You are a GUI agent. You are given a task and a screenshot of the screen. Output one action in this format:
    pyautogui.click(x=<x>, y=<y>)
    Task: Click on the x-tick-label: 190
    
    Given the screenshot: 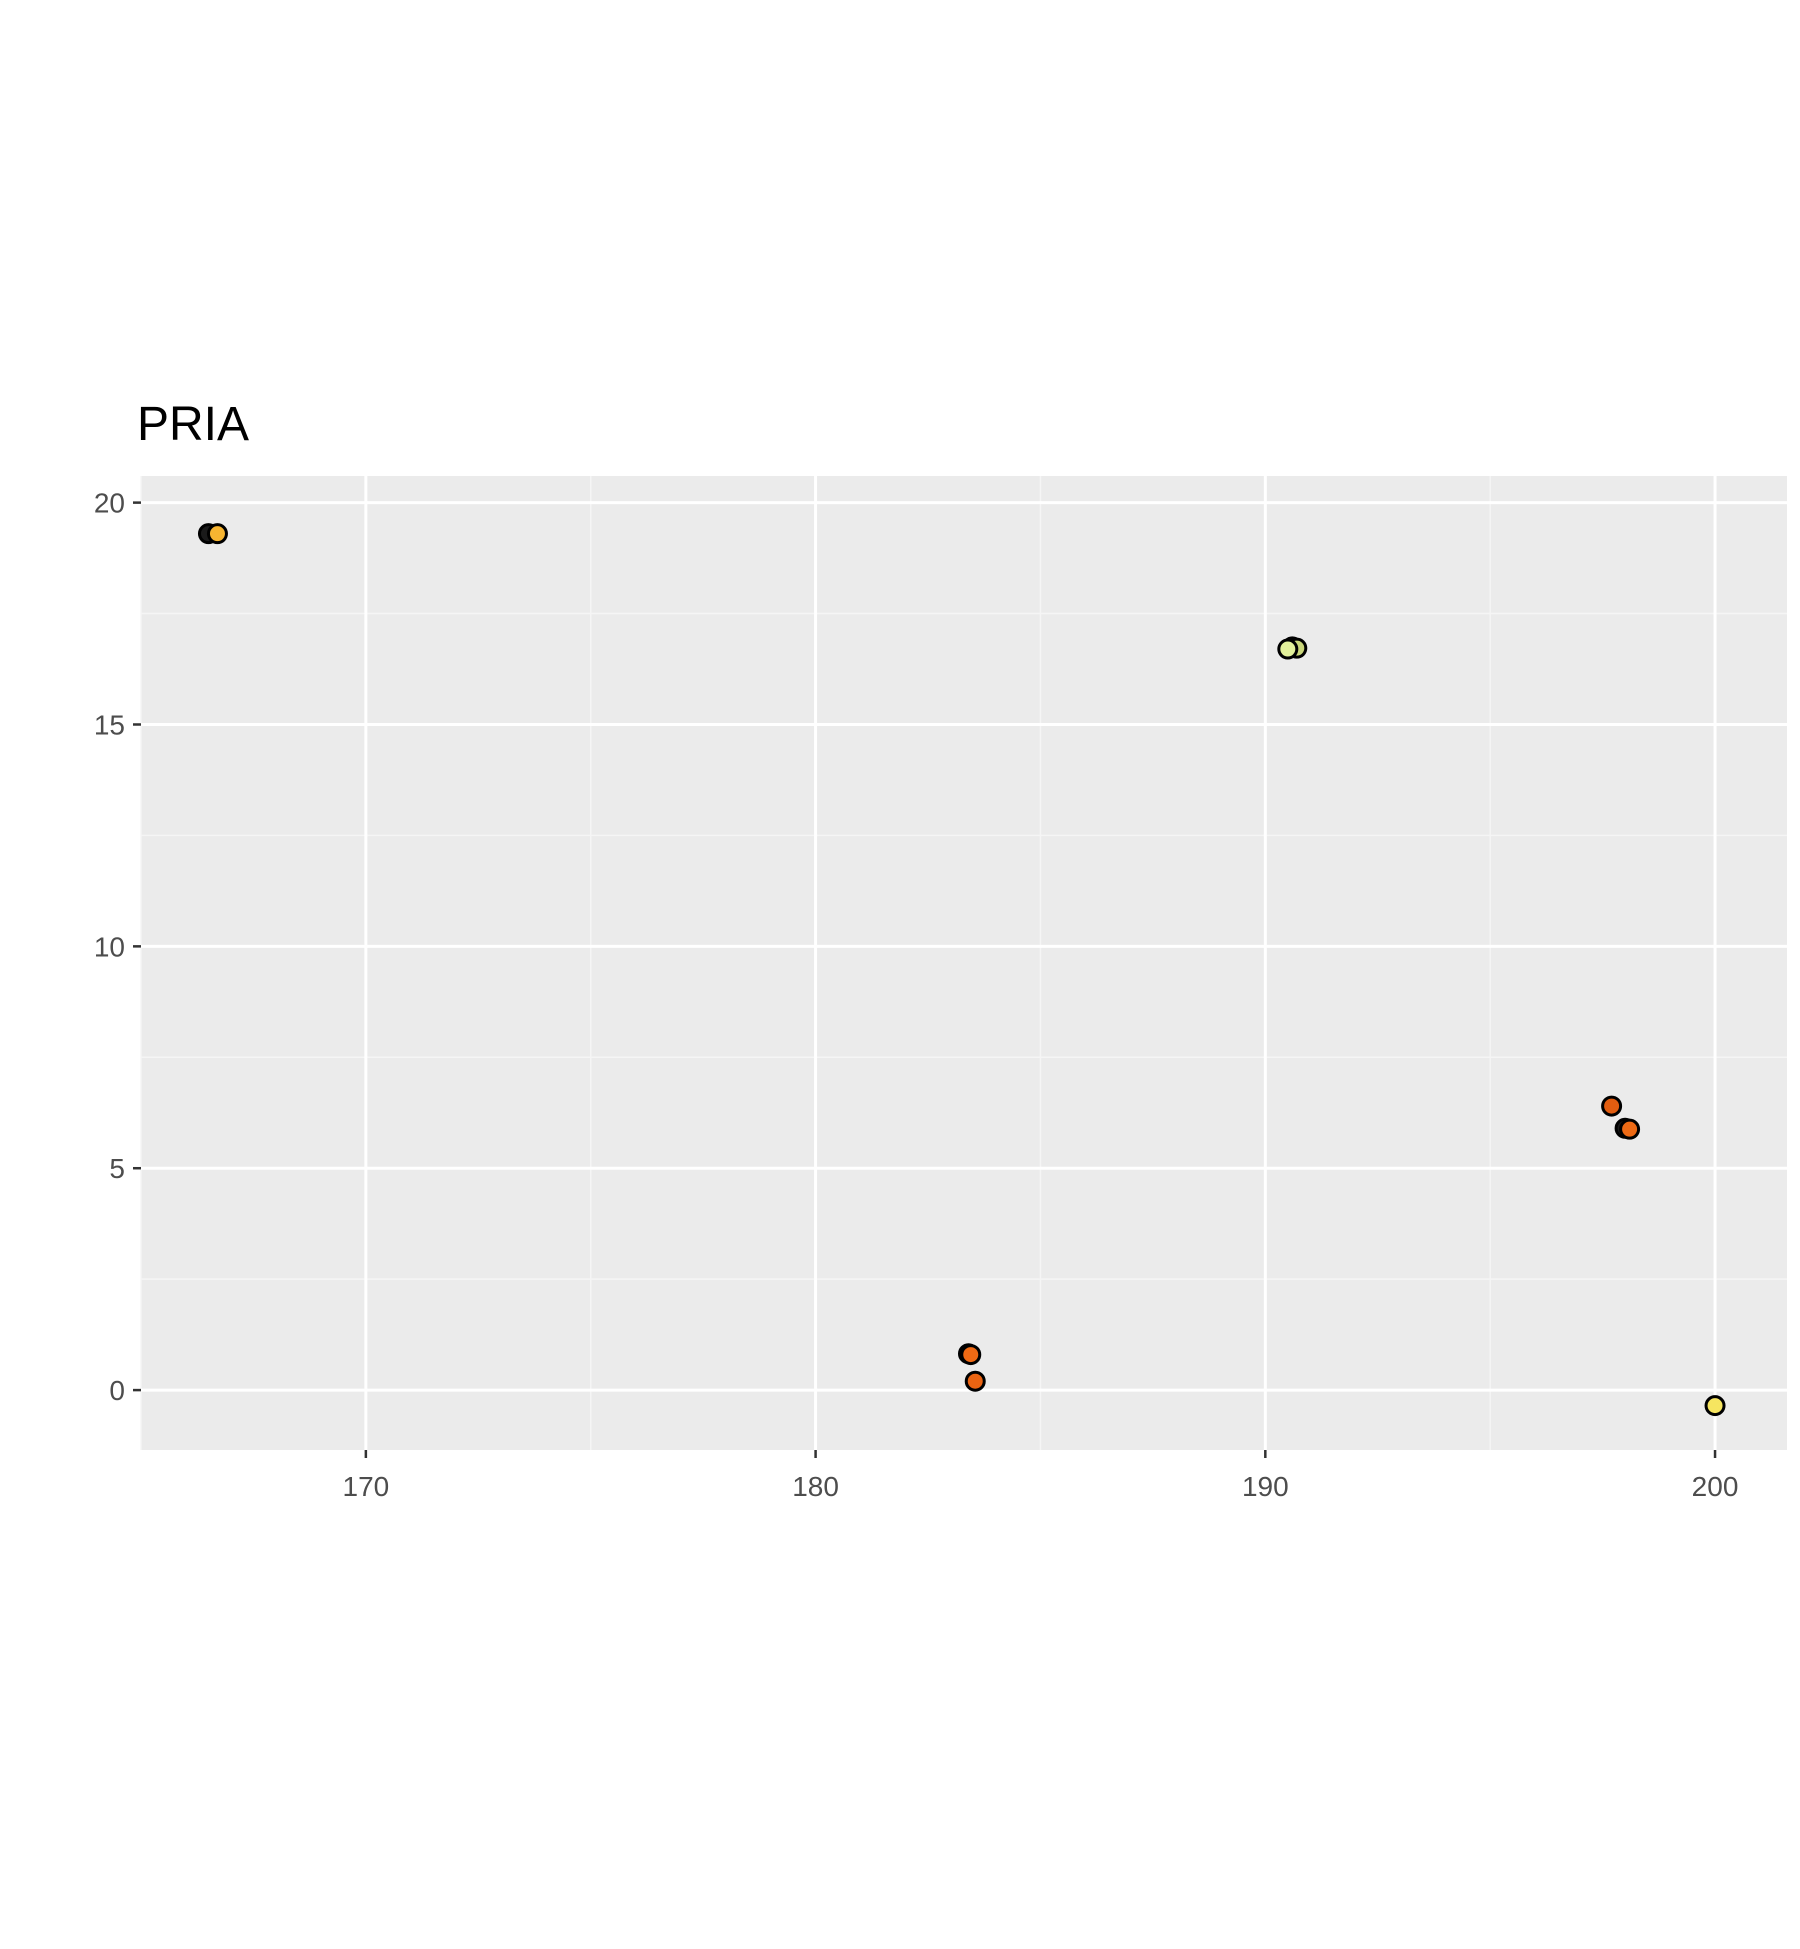 What is the action you would take?
    pyautogui.click(x=1265, y=1486)
    